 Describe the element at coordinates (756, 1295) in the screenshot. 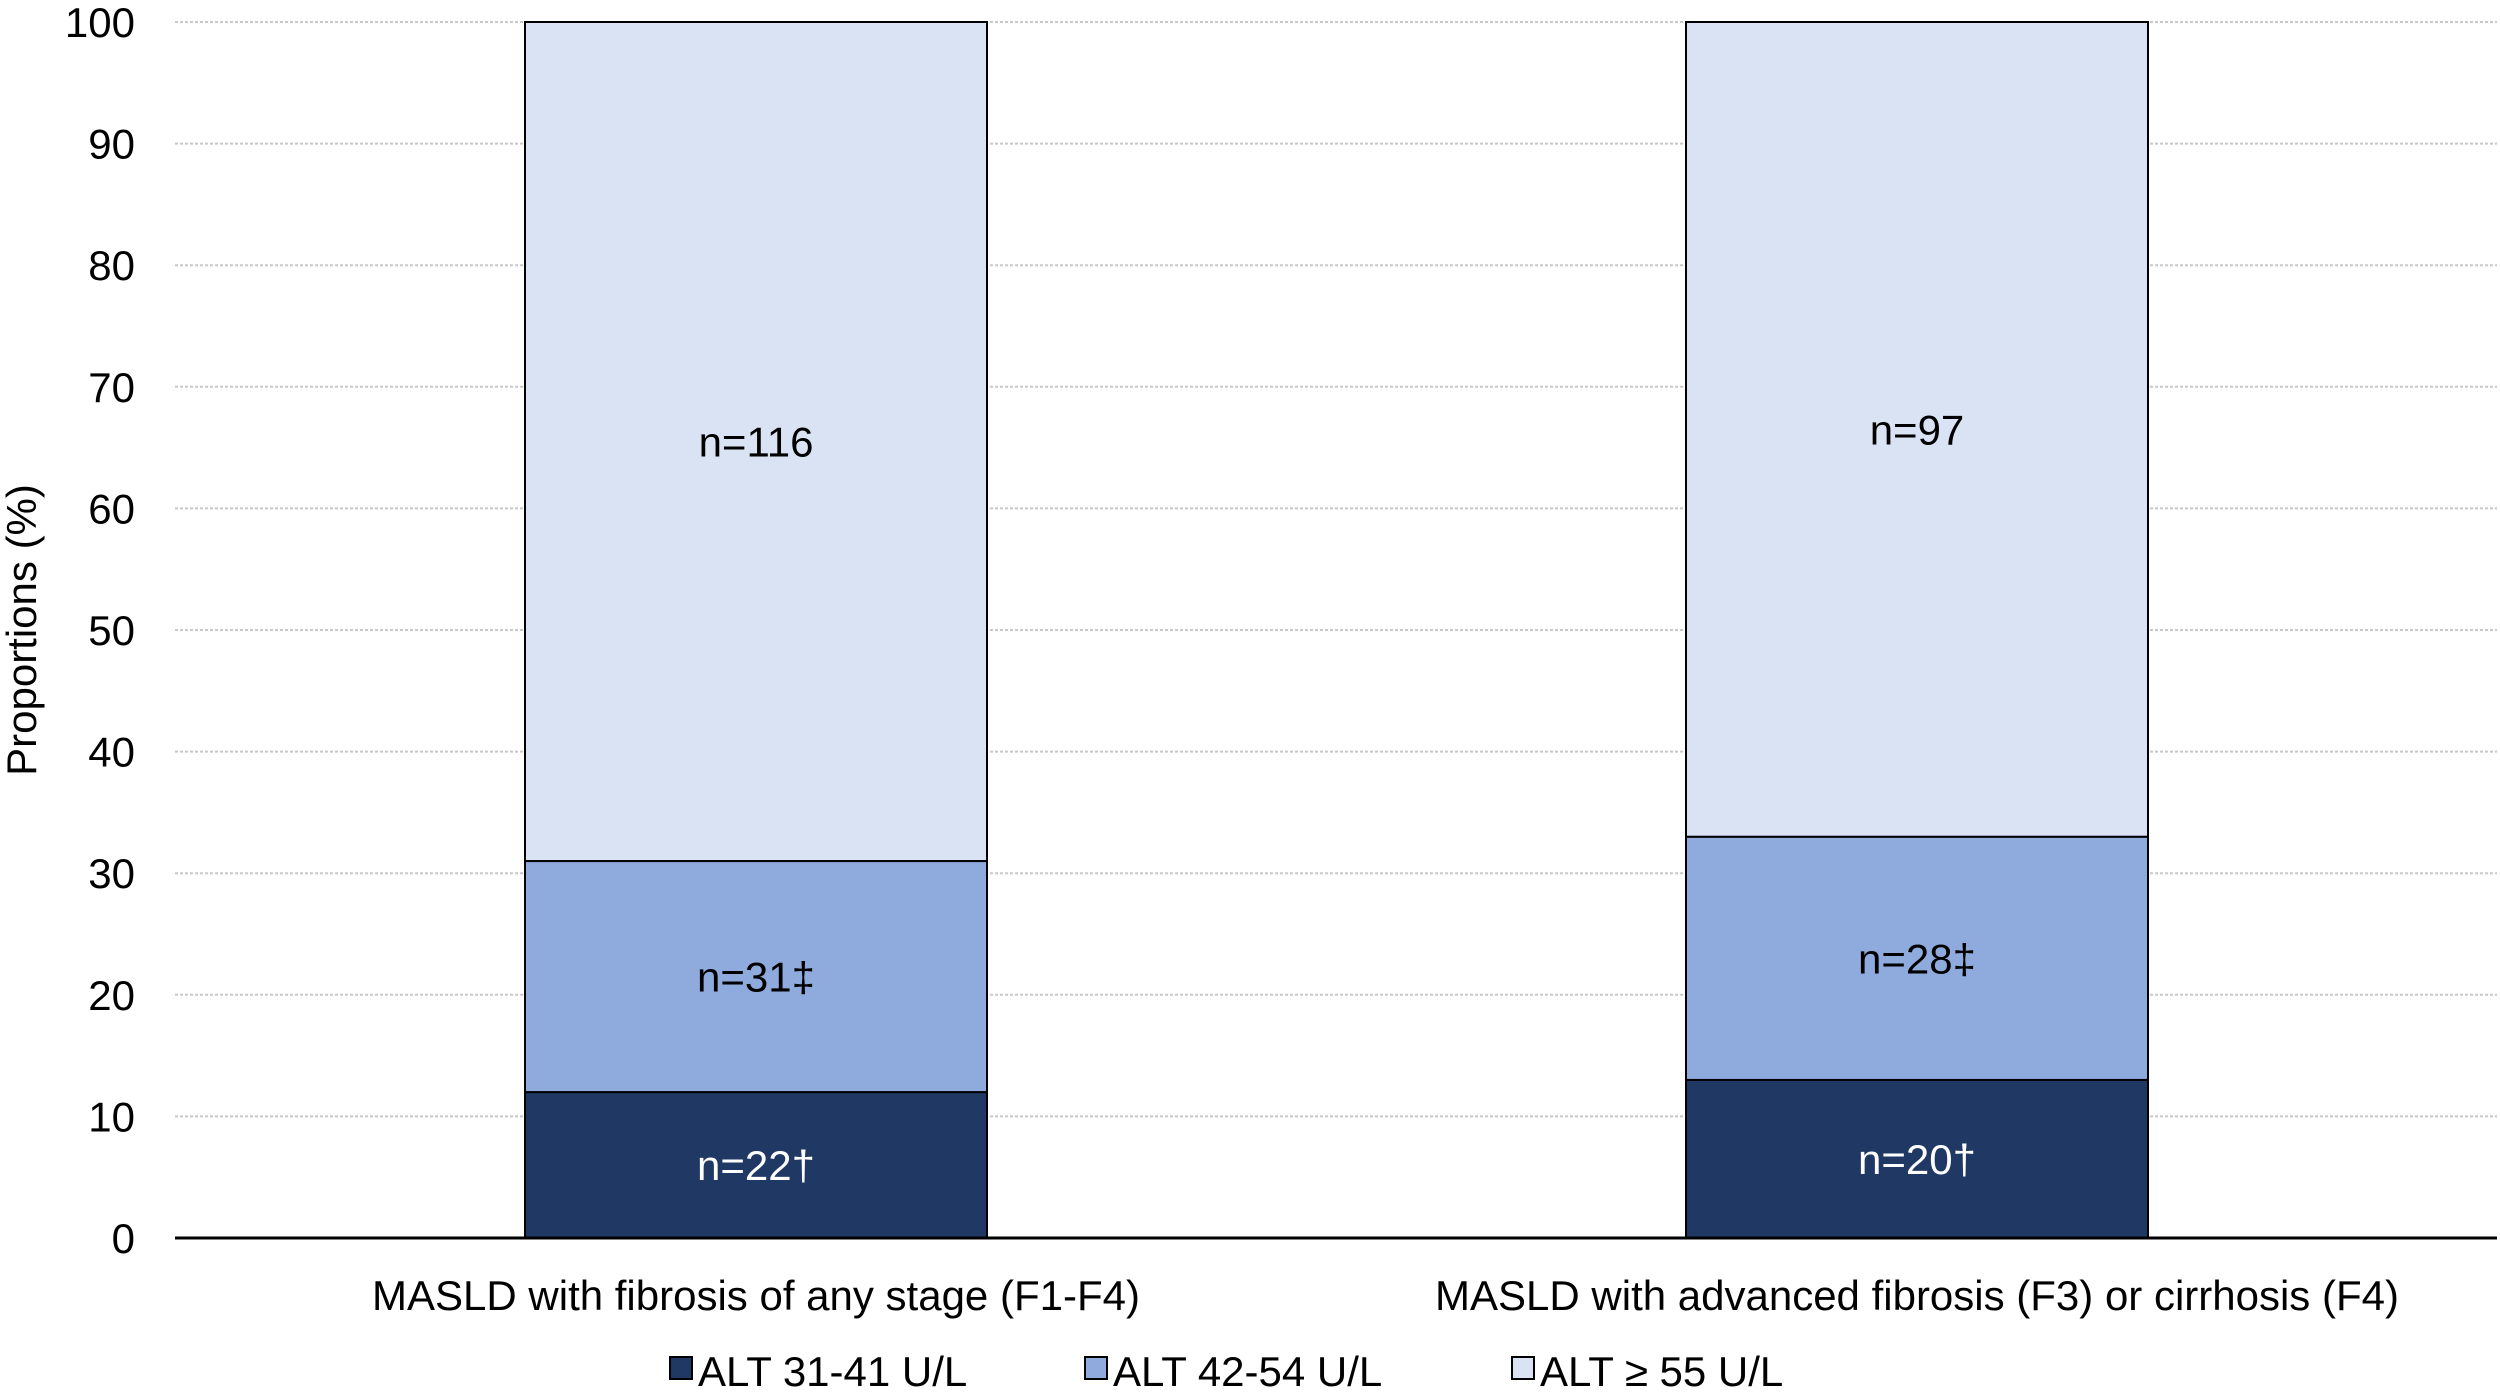

I see `x-tick-label: MASLD with fibrosis of any stage (F1-F4)` at that location.